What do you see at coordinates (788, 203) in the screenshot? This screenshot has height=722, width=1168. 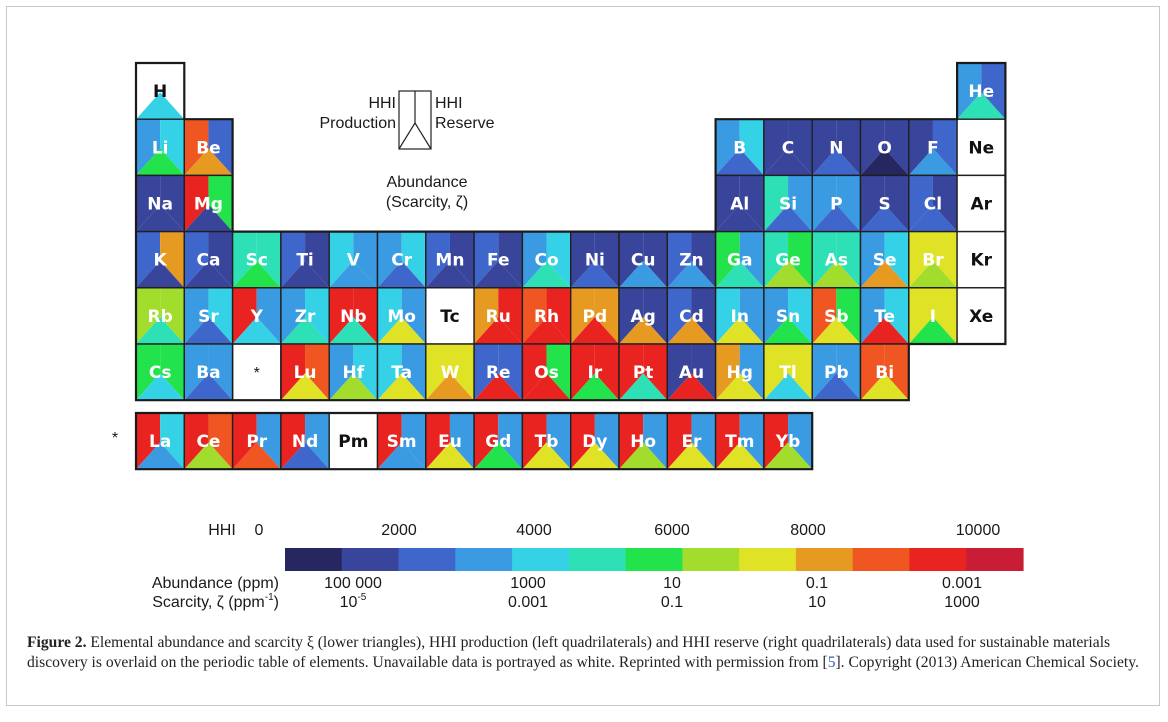 I see `element-si: Si` at bounding box center [788, 203].